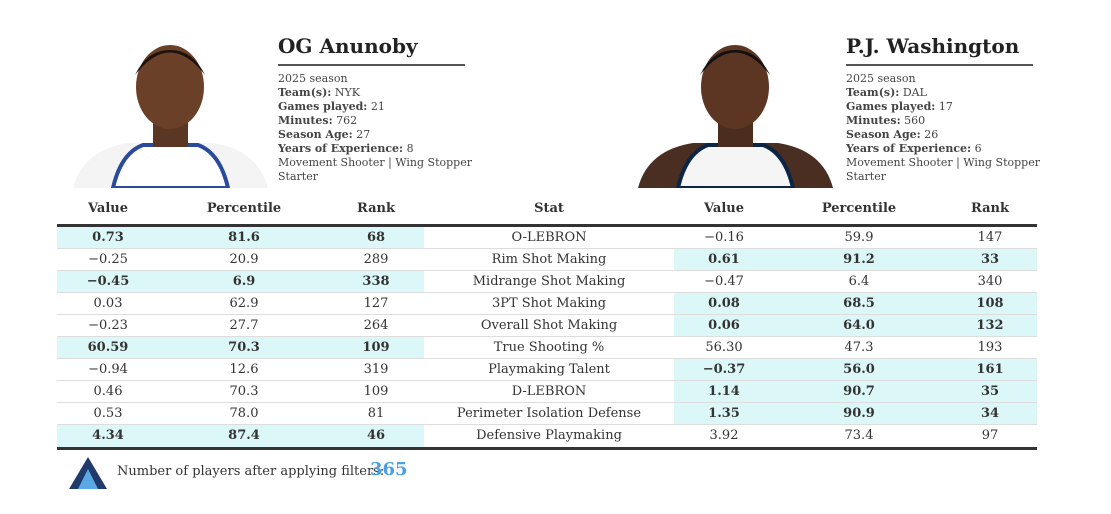  I want to click on detail: Season Age: 27, so click(324, 135).